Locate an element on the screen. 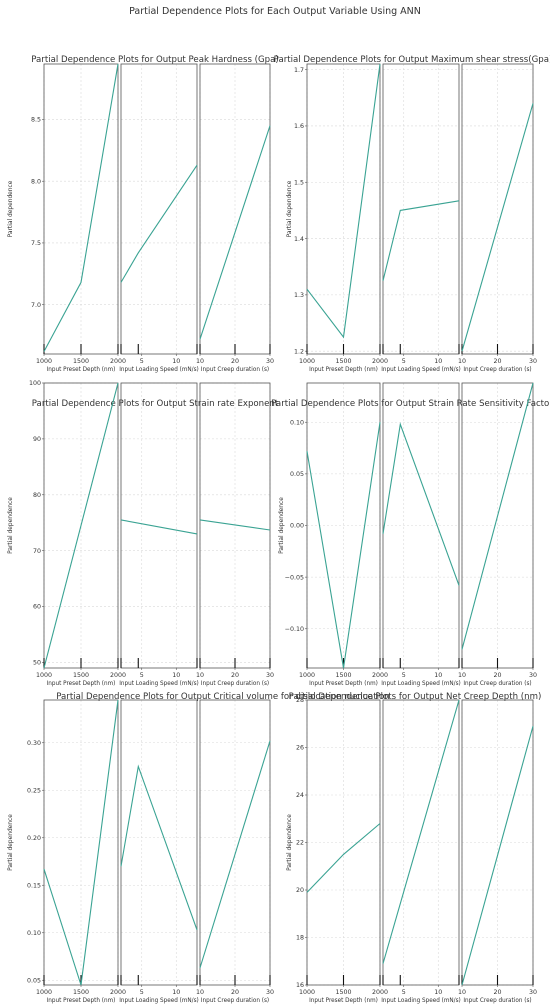  y-tick-label: −0.10 is located at coordinates (294, 629).